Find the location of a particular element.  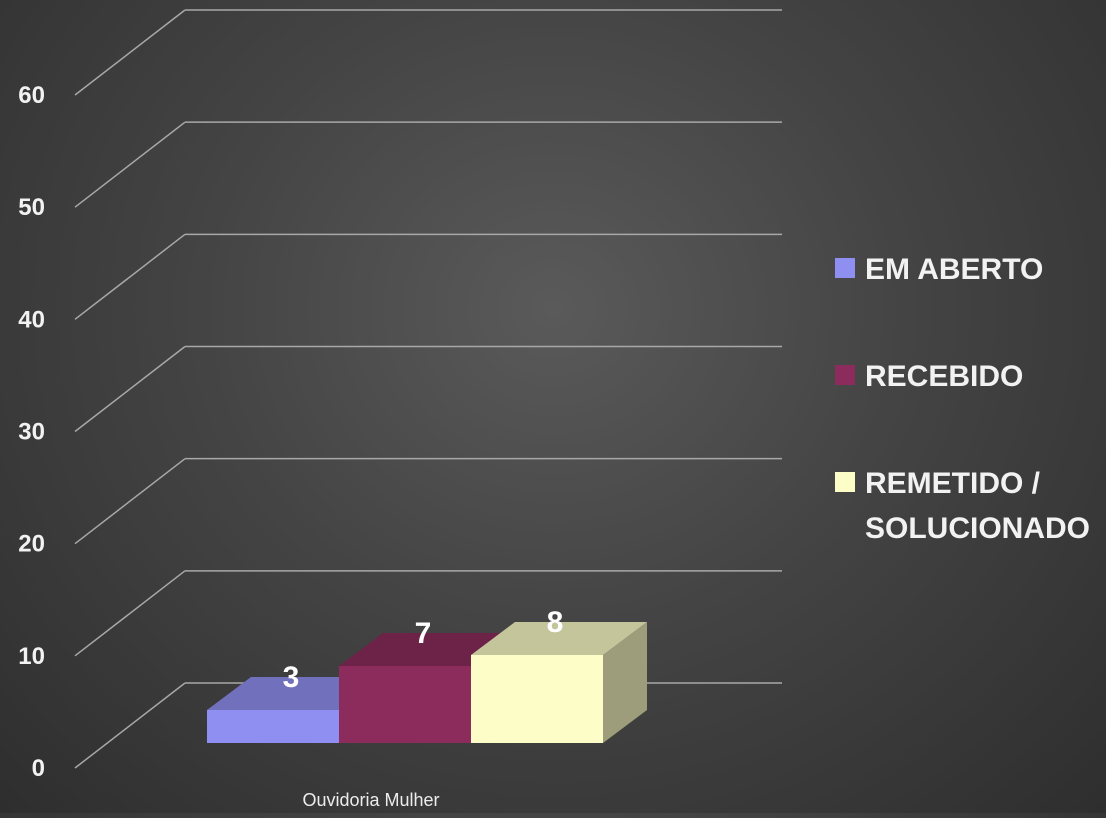

legend: EM ABERTO RECEBIDO REMETIDO / SOLUCIONADO is located at coordinates (962, 399).